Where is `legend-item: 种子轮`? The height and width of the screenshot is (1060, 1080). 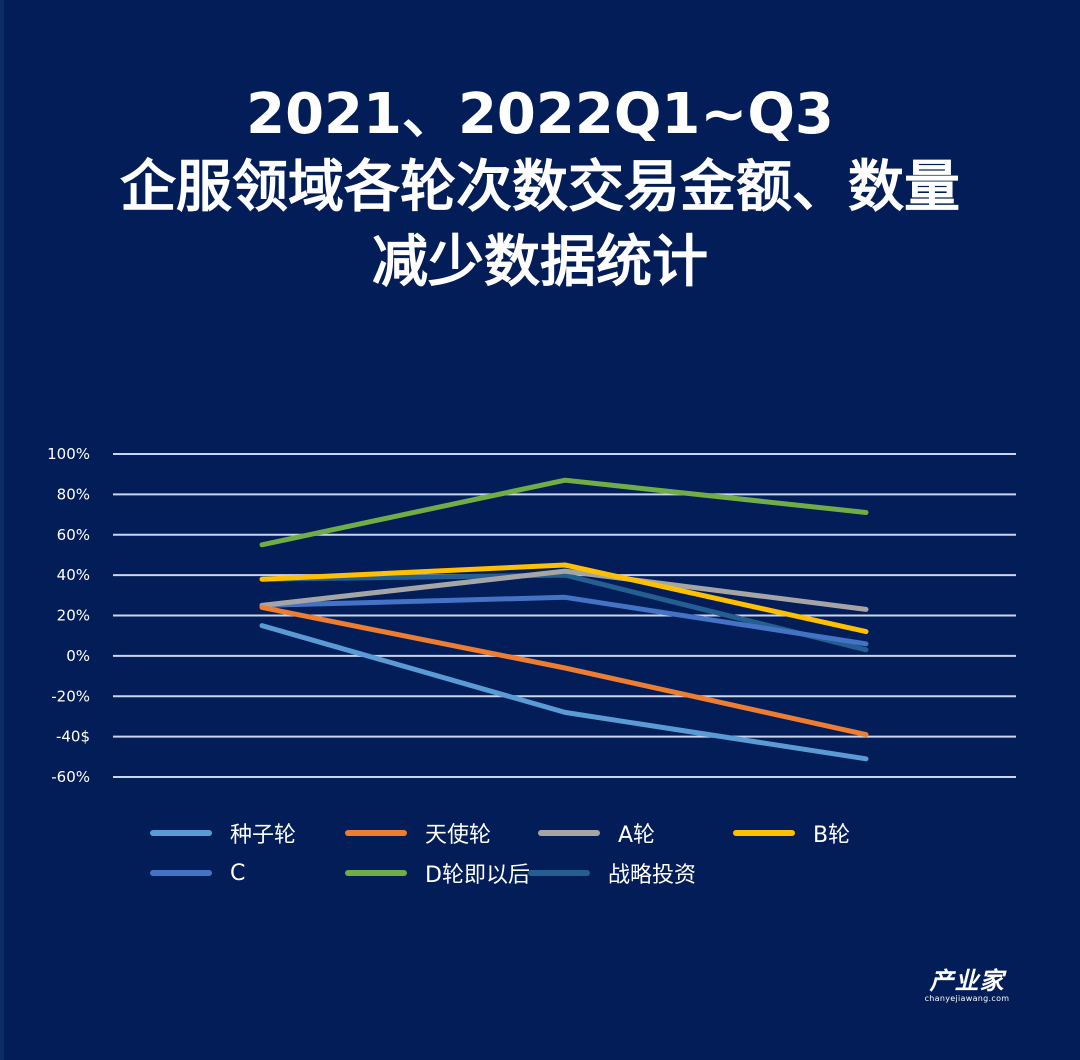
legend-item: 种子轮 is located at coordinates (223, 833).